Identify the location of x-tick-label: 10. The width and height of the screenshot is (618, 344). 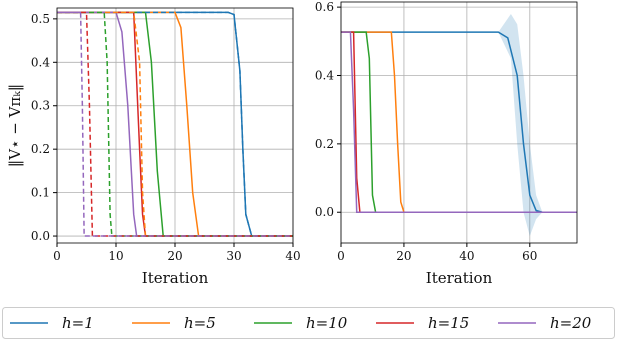
(115, 256).